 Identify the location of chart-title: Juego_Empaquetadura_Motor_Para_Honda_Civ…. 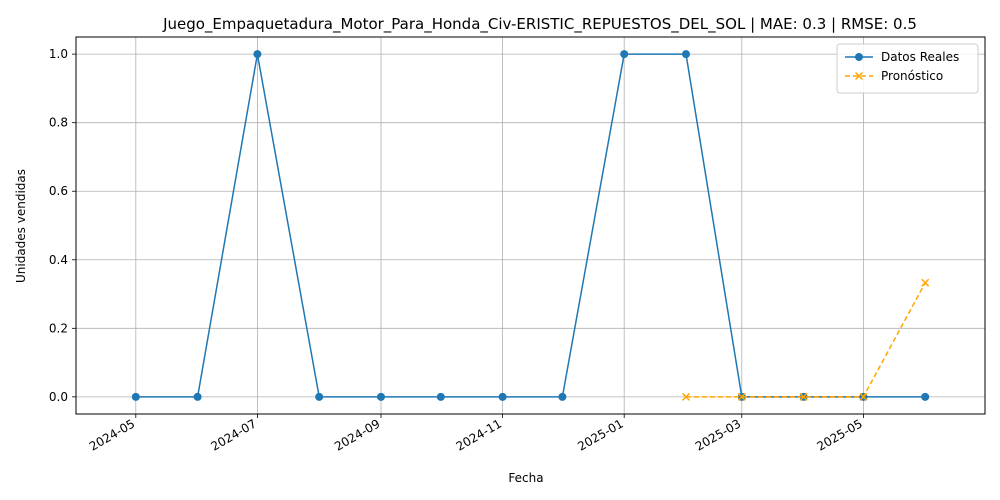
(539, 24).